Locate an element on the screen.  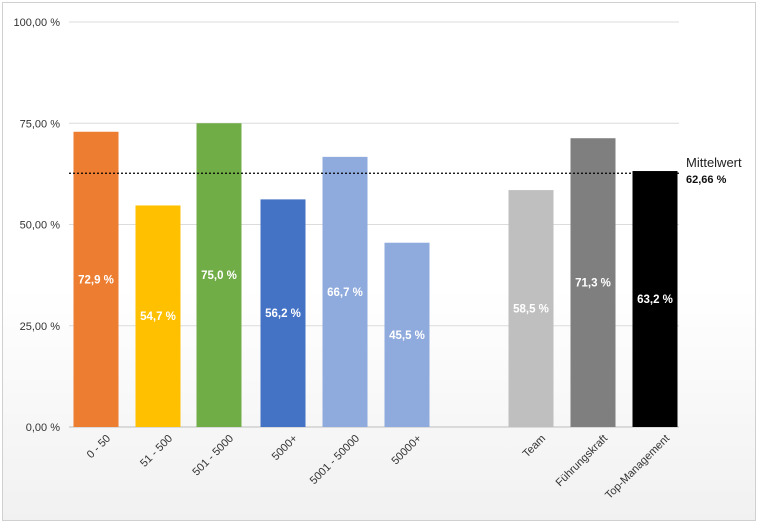
data-label: 71,3 % is located at coordinates (593, 284).